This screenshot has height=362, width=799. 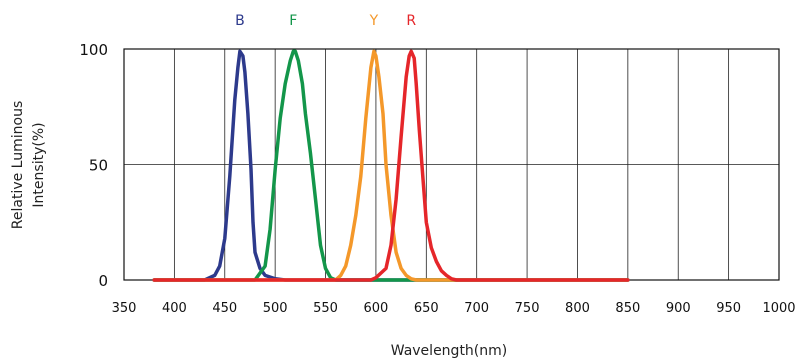 I want to click on y-axis-title-line-2: Intensity(%), so click(x=39, y=164).